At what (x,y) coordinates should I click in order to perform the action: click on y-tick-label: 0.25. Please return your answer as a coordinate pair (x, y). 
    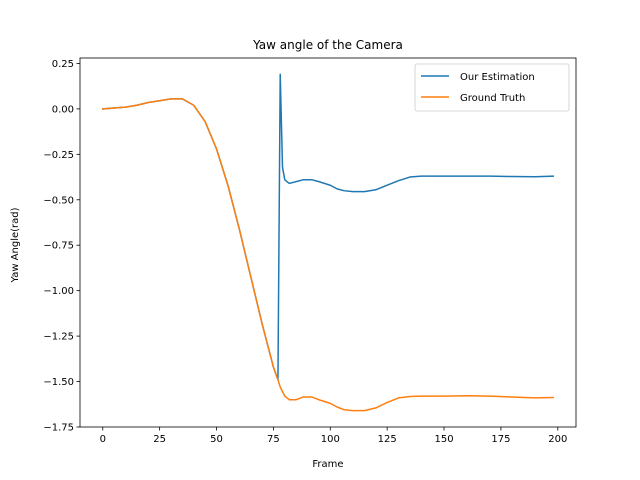
    Looking at the image, I should click on (63, 64).